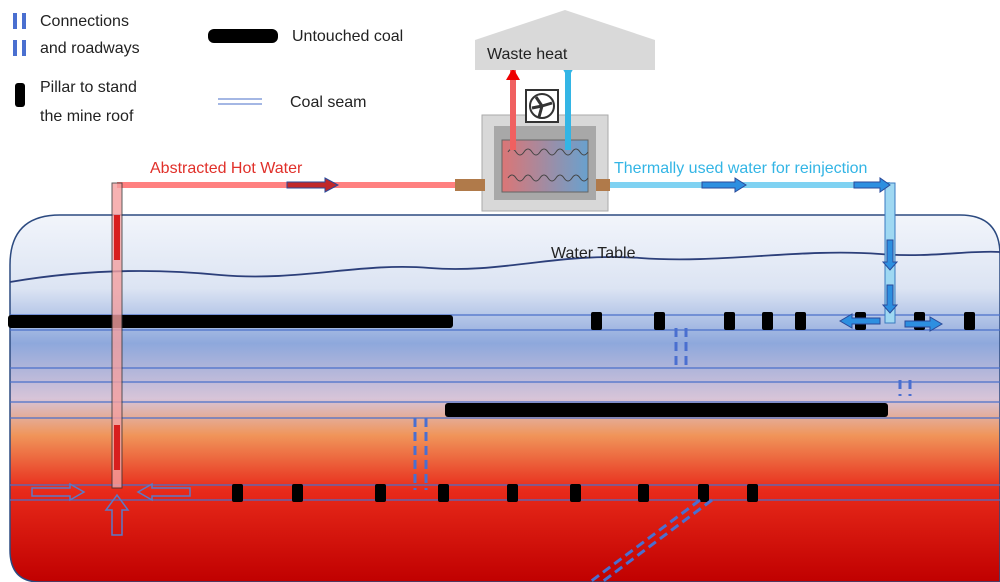 This screenshot has height=582, width=1000. What do you see at coordinates (504, 266) in the screenshot?
I see `water-table-line` at bounding box center [504, 266].